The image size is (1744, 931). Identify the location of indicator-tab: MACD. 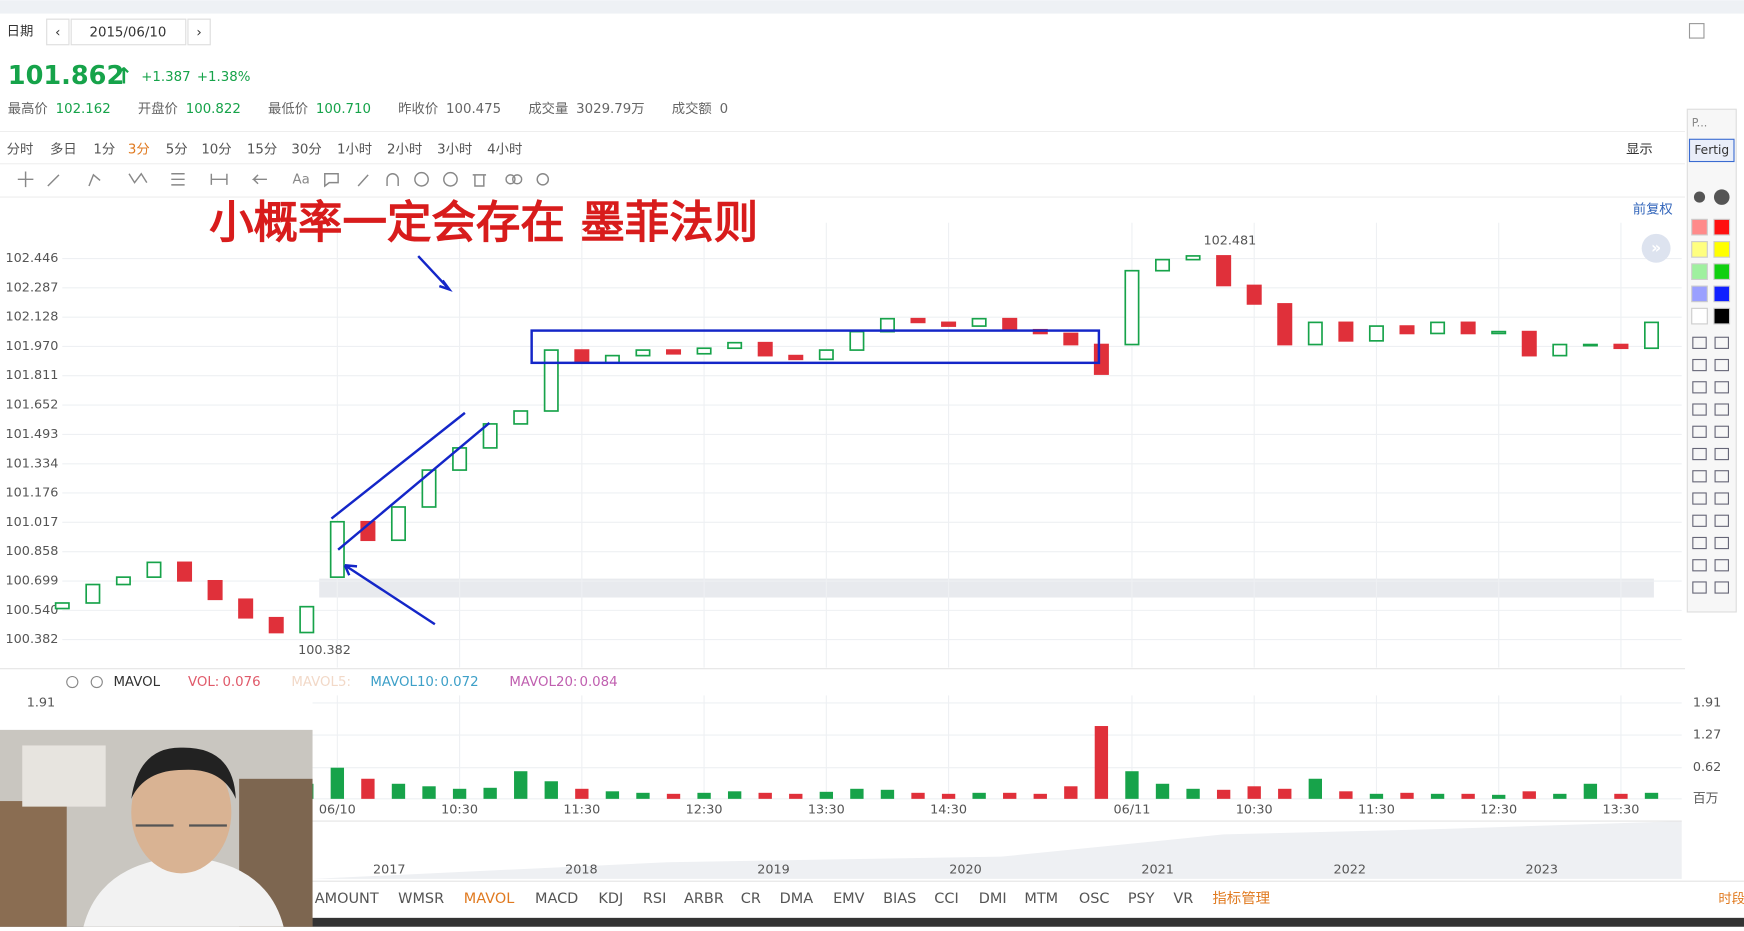
(556, 899).